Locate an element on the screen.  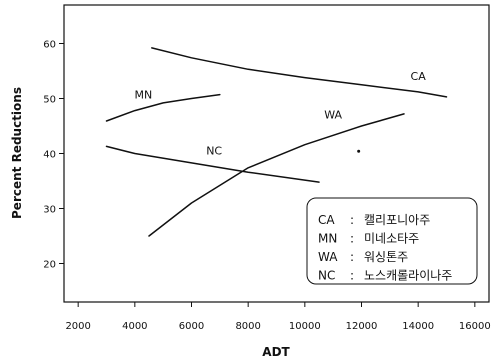
legend-code: CA is located at coordinates (326, 220).